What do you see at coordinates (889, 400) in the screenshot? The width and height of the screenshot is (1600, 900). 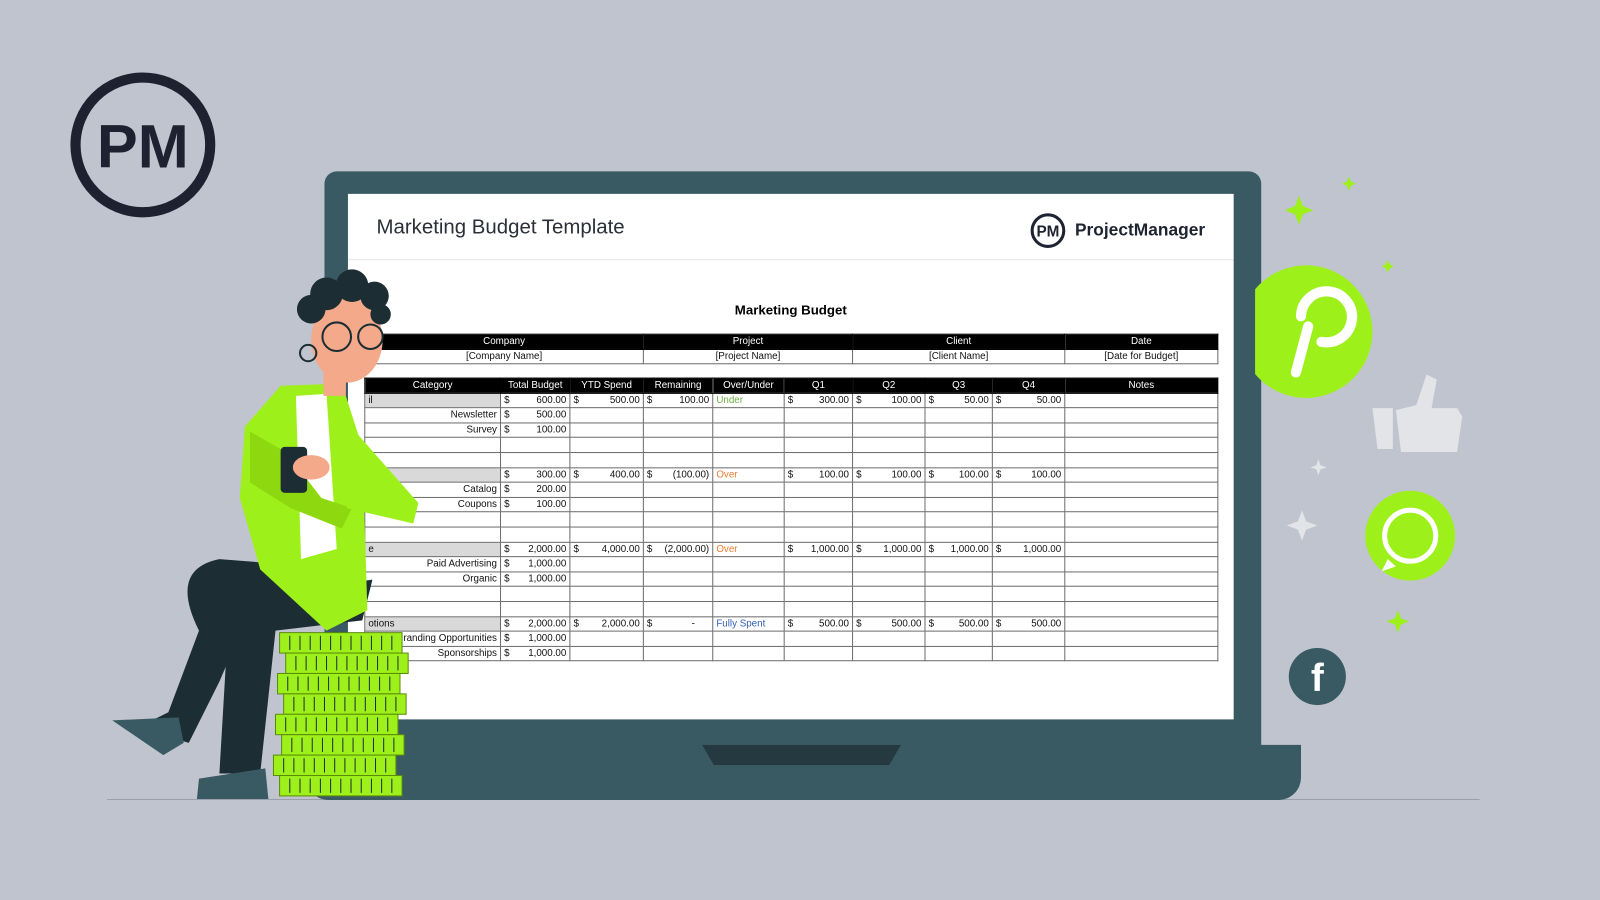 I see `q2-cell: $100.00` at bounding box center [889, 400].